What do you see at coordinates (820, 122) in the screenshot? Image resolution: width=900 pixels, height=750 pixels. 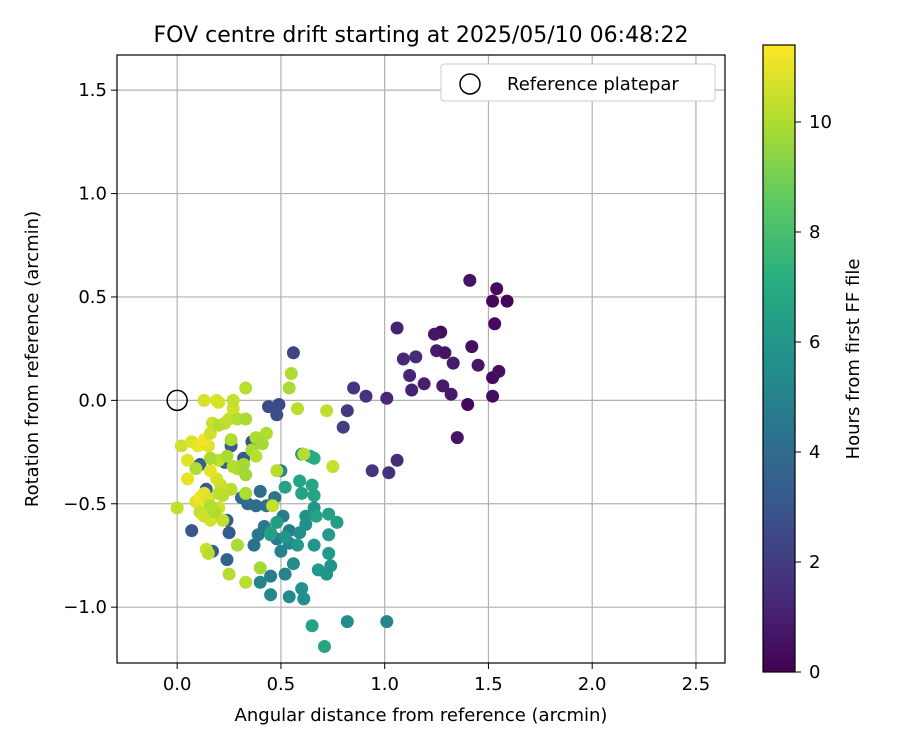 I see `colorbar-tick-label: 10` at bounding box center [820, 122].